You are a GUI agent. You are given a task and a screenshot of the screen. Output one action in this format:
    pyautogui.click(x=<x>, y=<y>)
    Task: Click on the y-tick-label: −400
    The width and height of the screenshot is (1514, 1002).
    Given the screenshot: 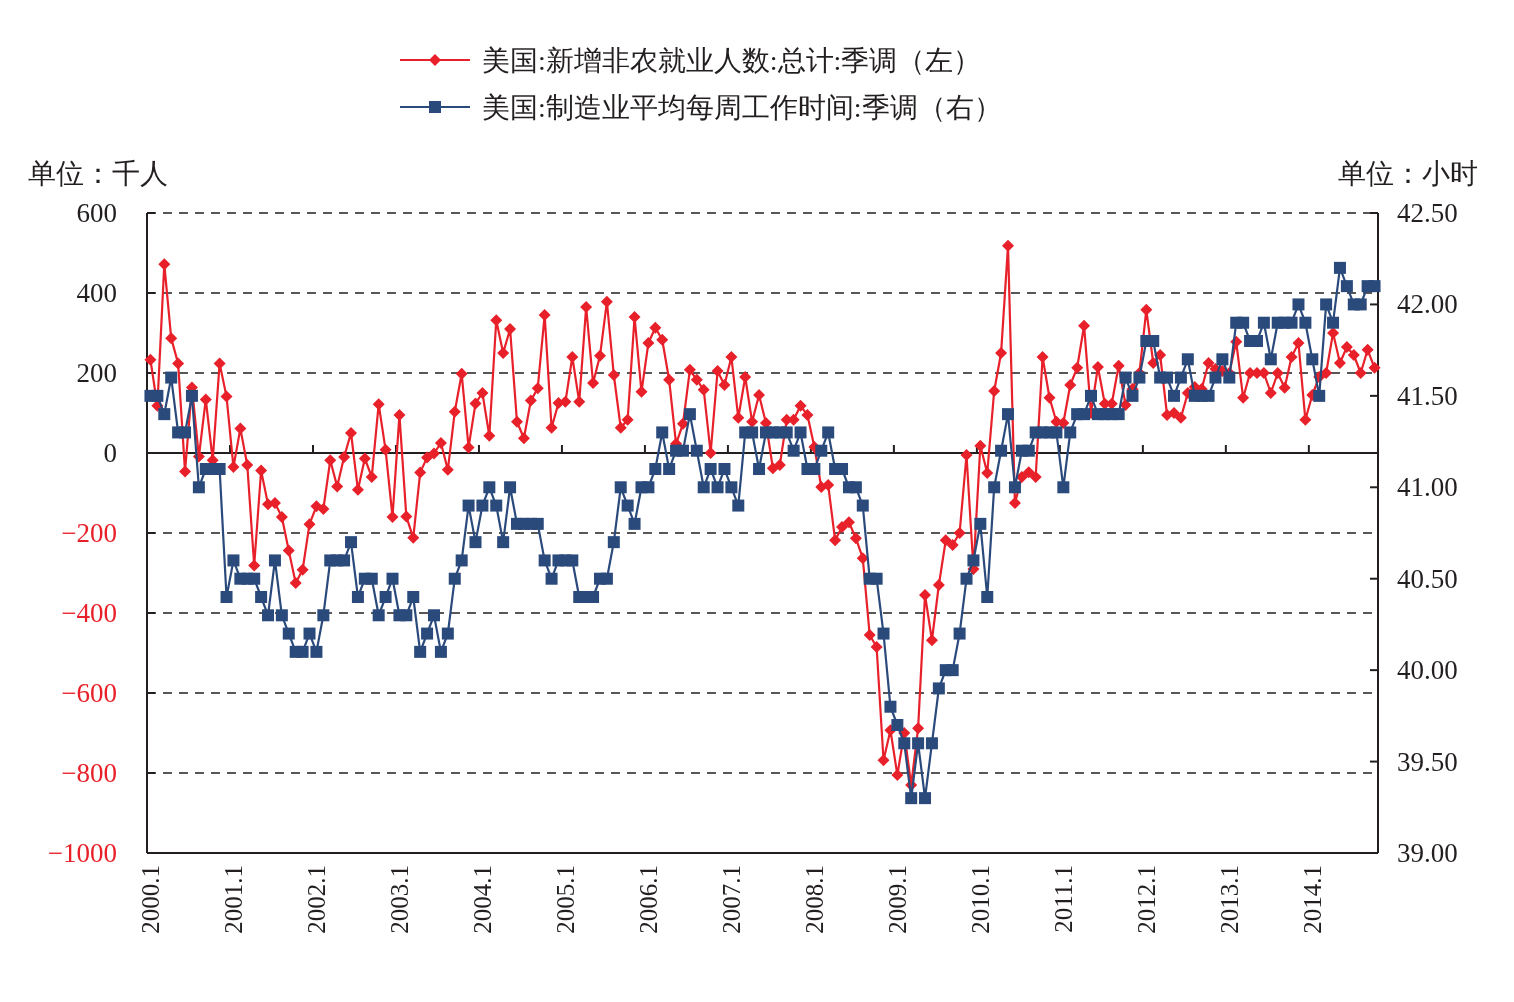 What is the action you would take?
    pyautogui.click(x=89, y=613)
    